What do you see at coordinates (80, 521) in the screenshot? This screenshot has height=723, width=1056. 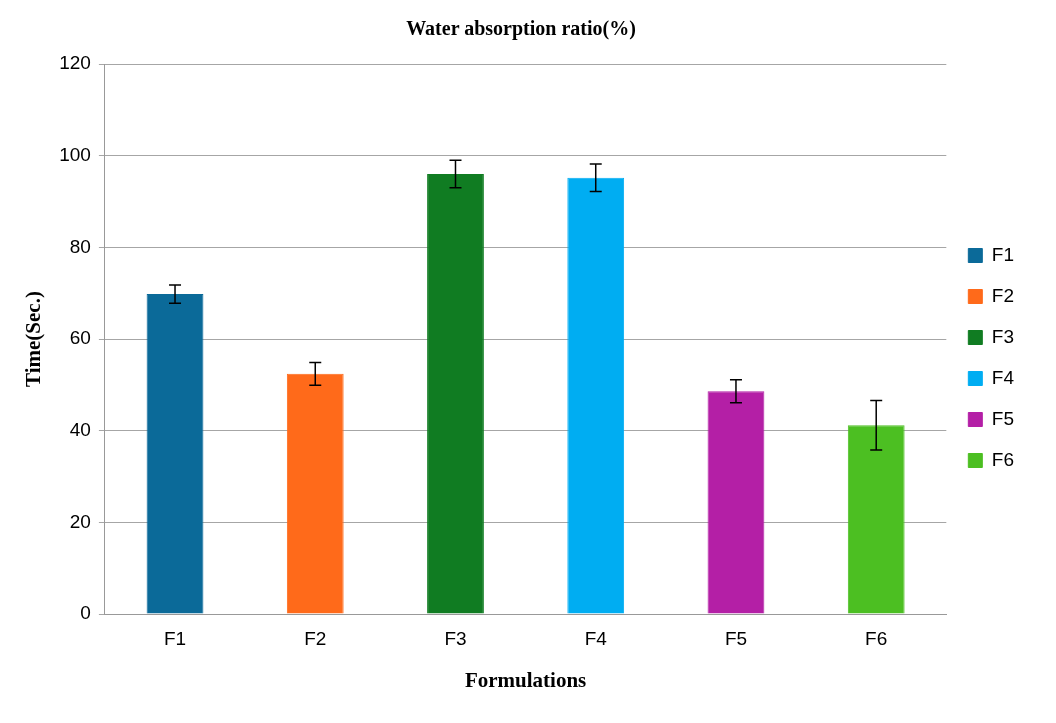 I see `y-tick-label: 20` at bounding box center [80, 521].